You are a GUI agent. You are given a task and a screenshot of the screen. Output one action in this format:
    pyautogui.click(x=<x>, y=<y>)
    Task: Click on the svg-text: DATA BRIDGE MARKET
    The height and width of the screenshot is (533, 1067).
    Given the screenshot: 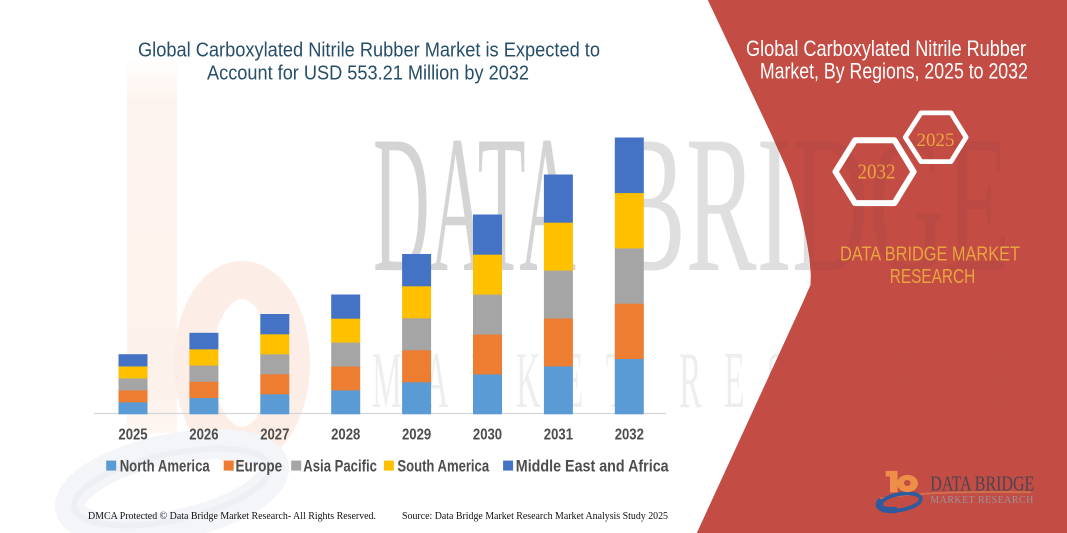 What is the action you would take?
    pyautogui.click(x=930, y=253)
    